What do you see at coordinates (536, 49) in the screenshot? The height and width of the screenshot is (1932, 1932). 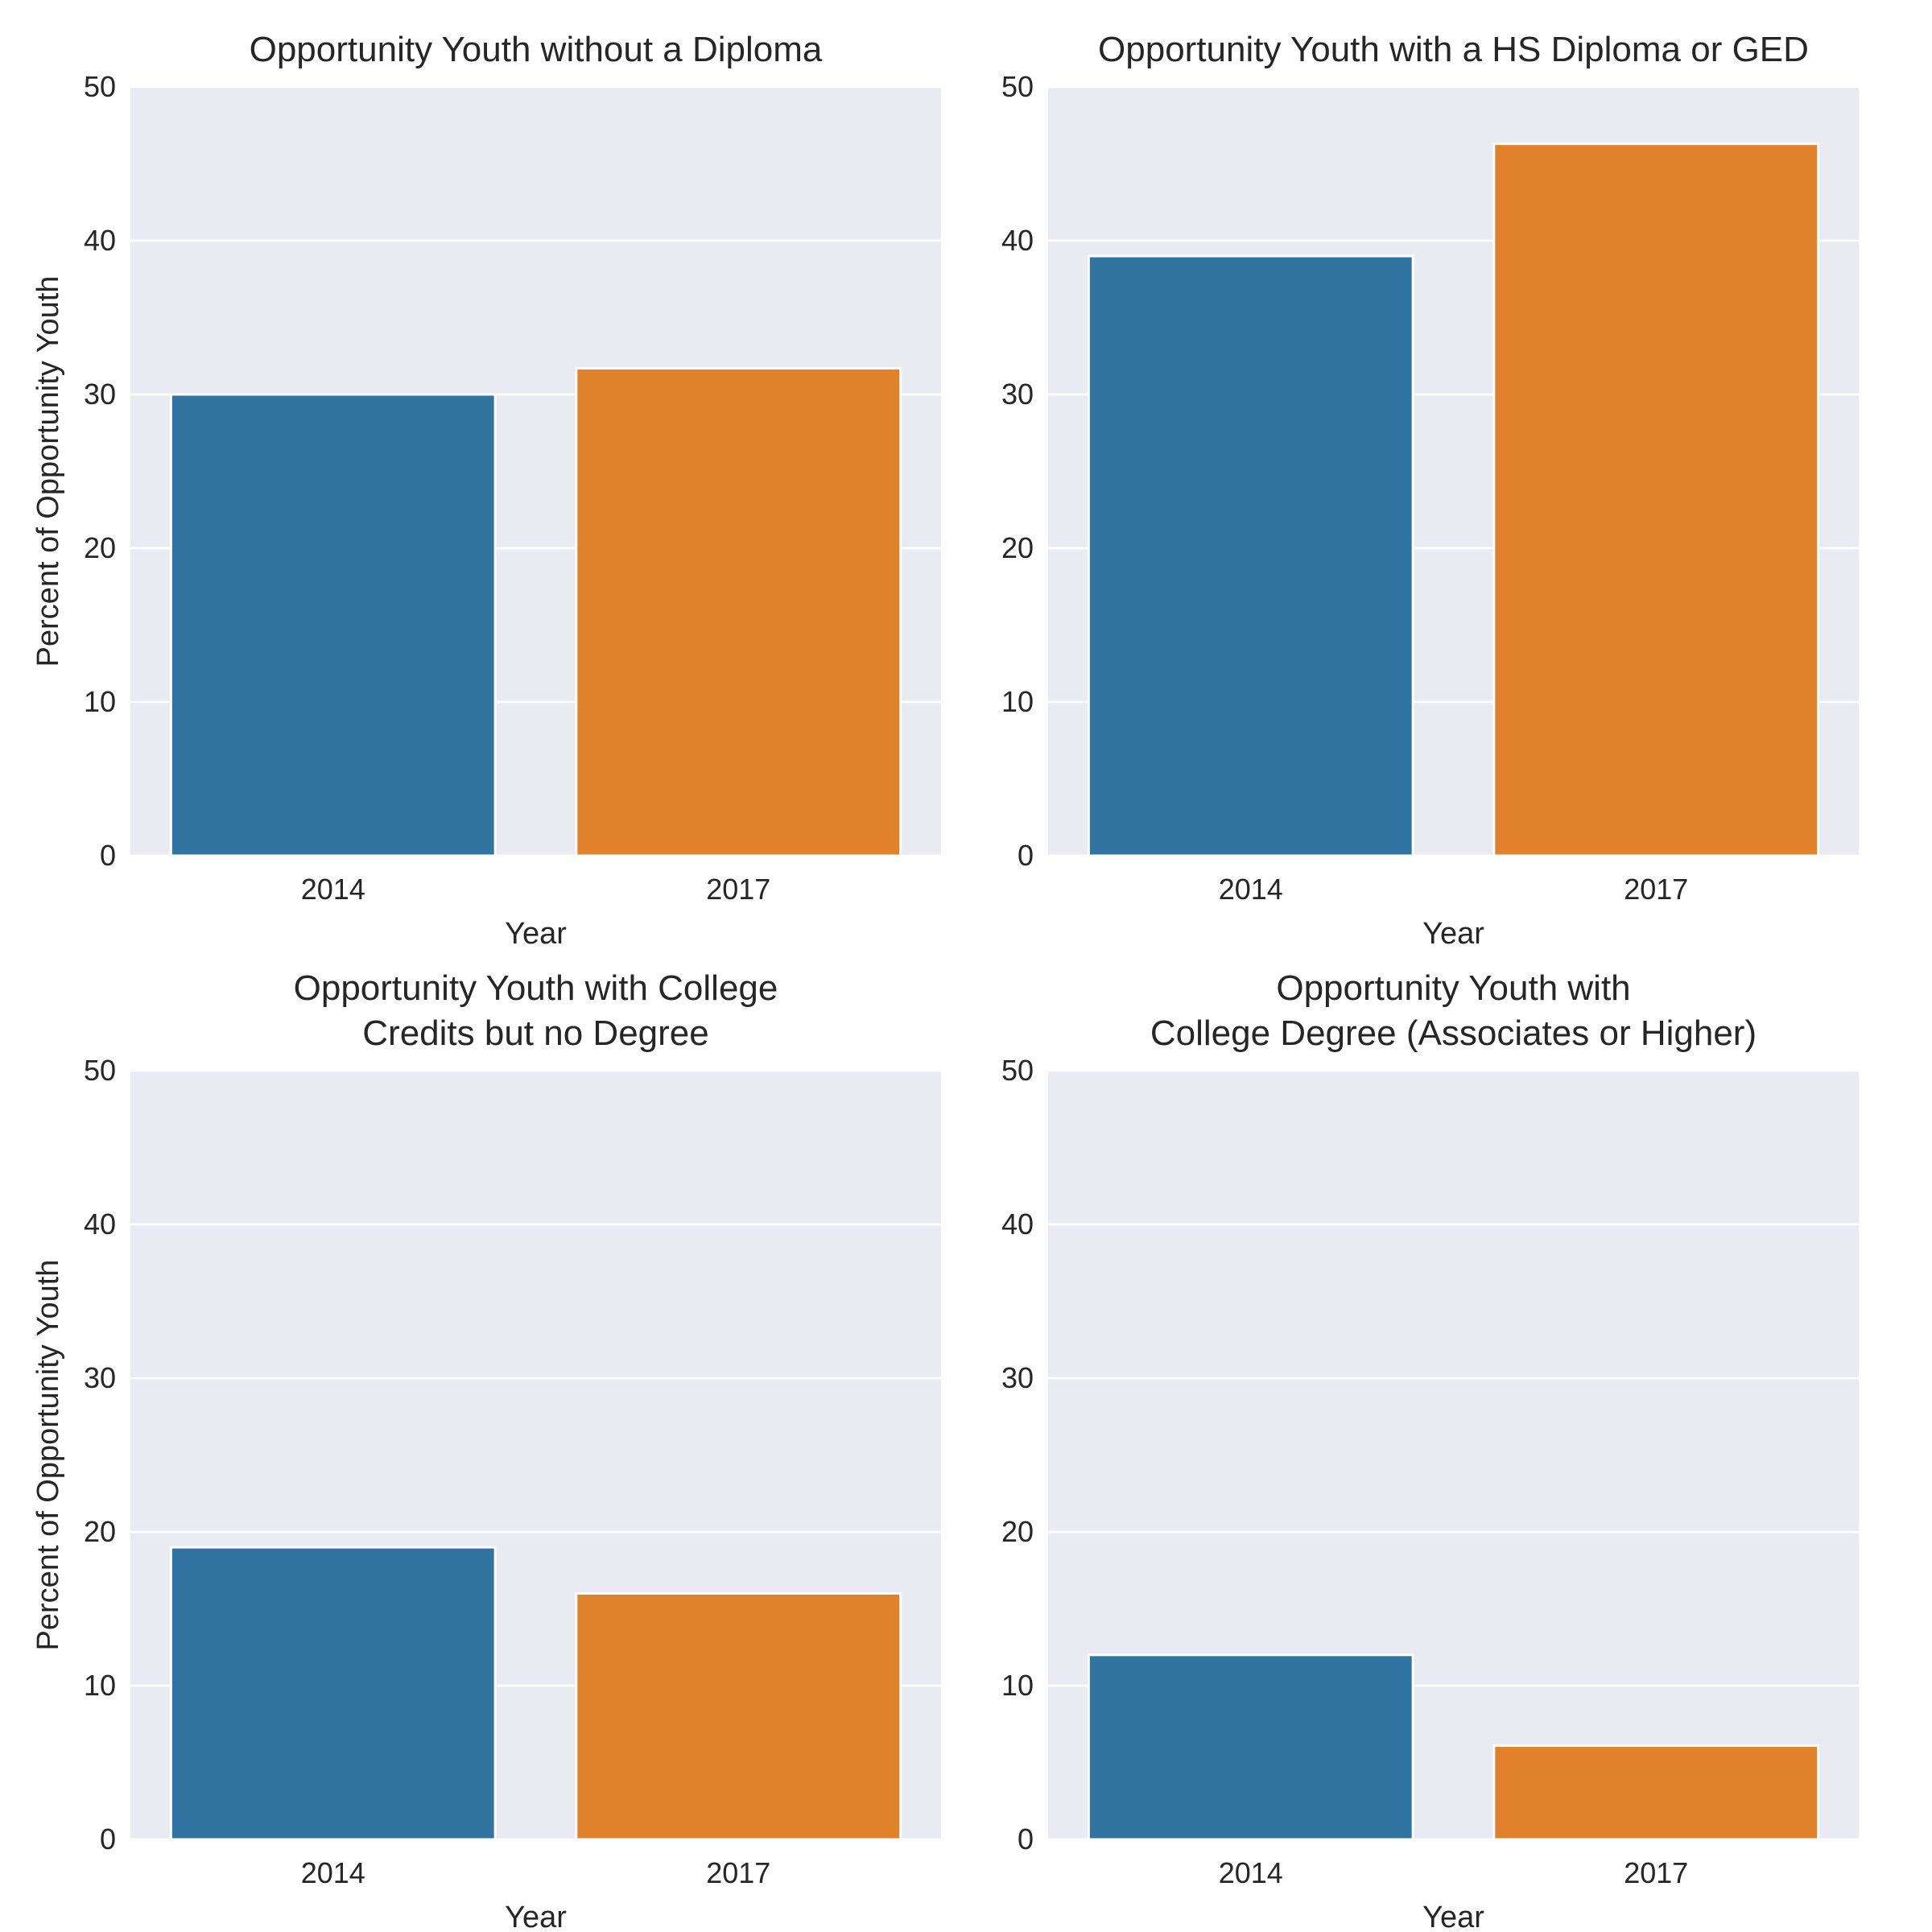 I see `chart-title: Opportunity Youth without a Diploma` at bounding box center [536, 49].